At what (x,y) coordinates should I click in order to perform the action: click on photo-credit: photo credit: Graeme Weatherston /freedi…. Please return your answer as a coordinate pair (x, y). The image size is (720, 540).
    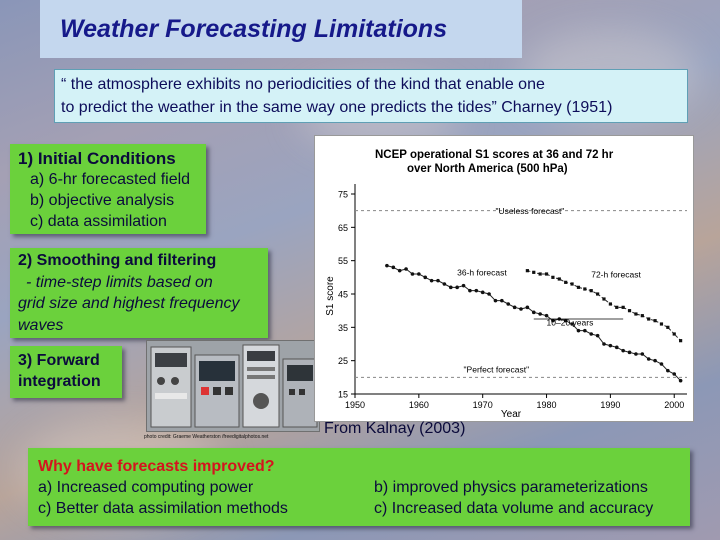
    Looking at the image, I should click on (206, 437).